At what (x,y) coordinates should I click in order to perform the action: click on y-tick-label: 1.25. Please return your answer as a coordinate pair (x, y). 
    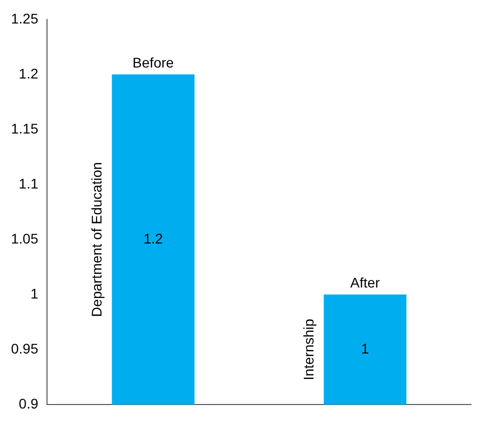
    Looking at the image, I should click on (24, 18).